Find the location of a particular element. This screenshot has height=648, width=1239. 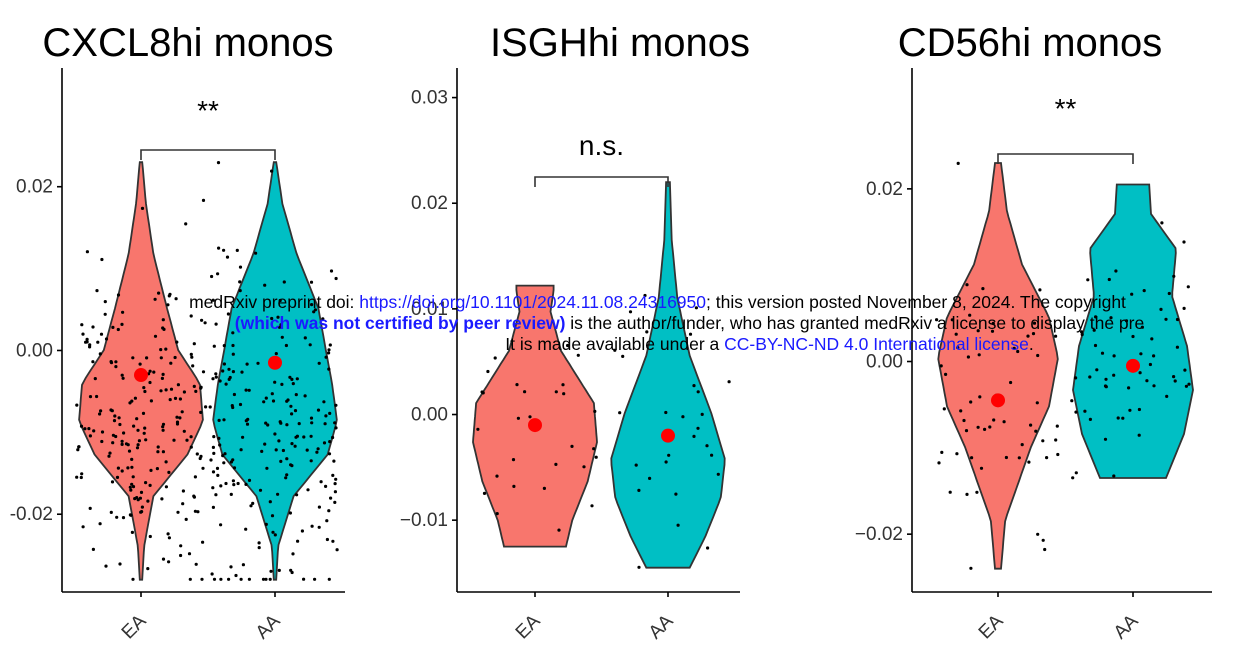

x-tick-label: AA is located at coordinates (661, 626).